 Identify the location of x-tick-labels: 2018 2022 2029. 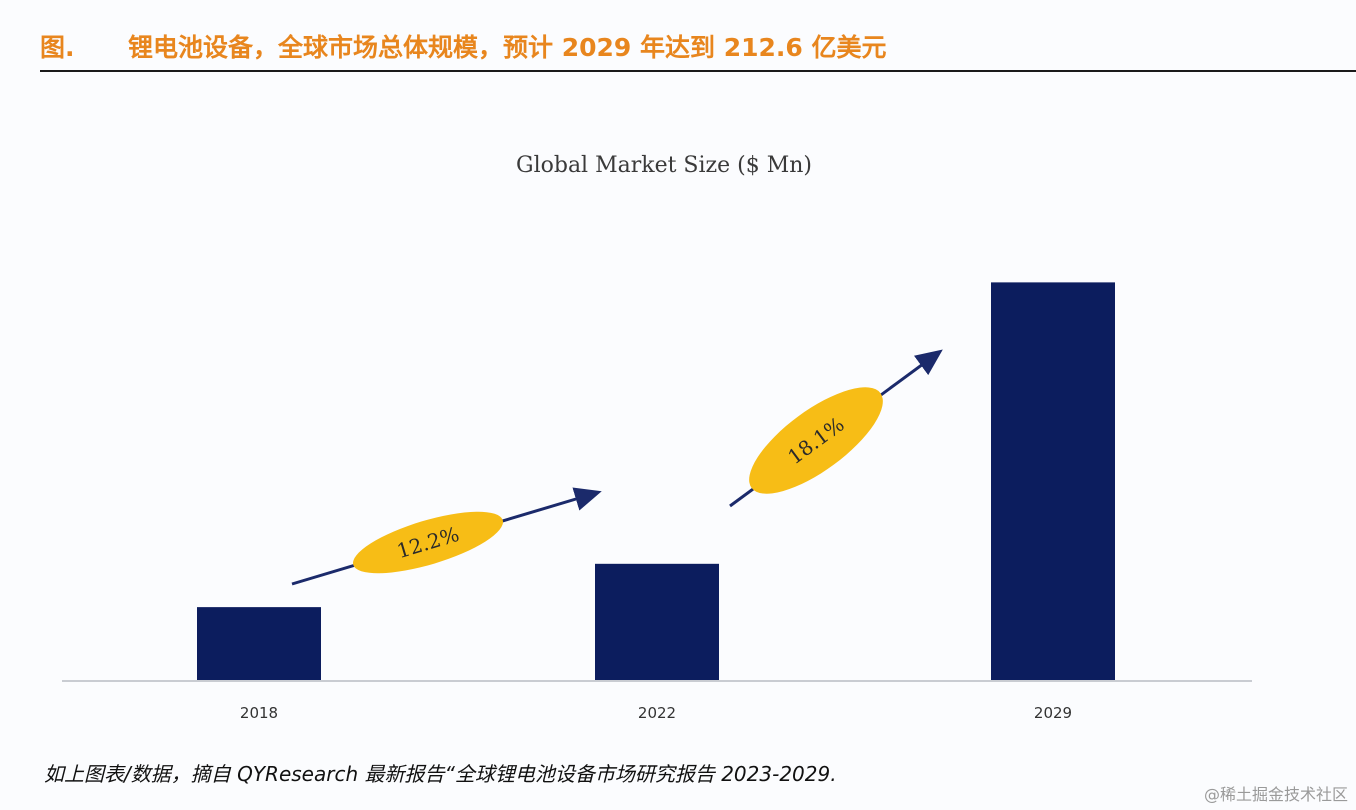
(656, 713).